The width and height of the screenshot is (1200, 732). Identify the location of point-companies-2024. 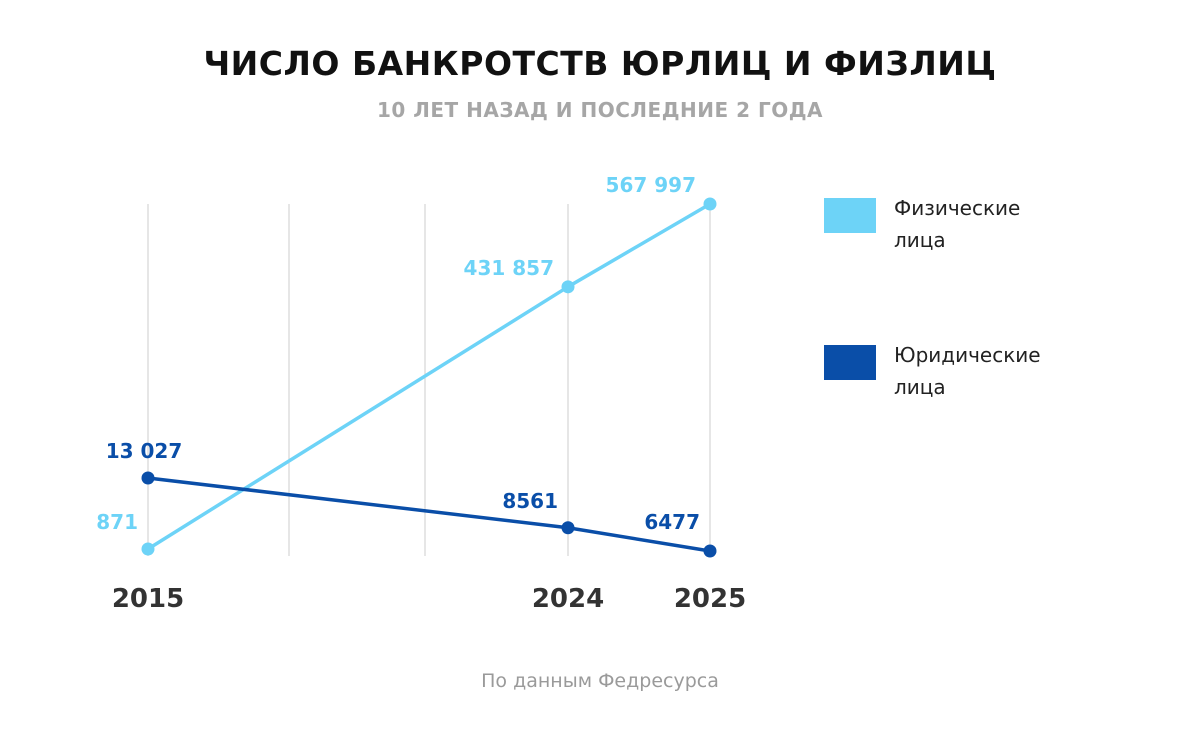
(568, 528).